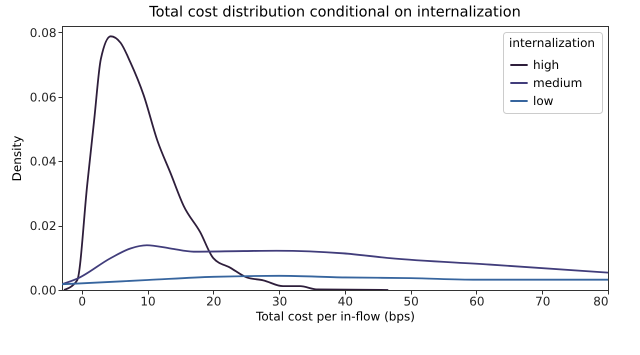  I want to click on y-axis-title: Density, so click(17, 159).